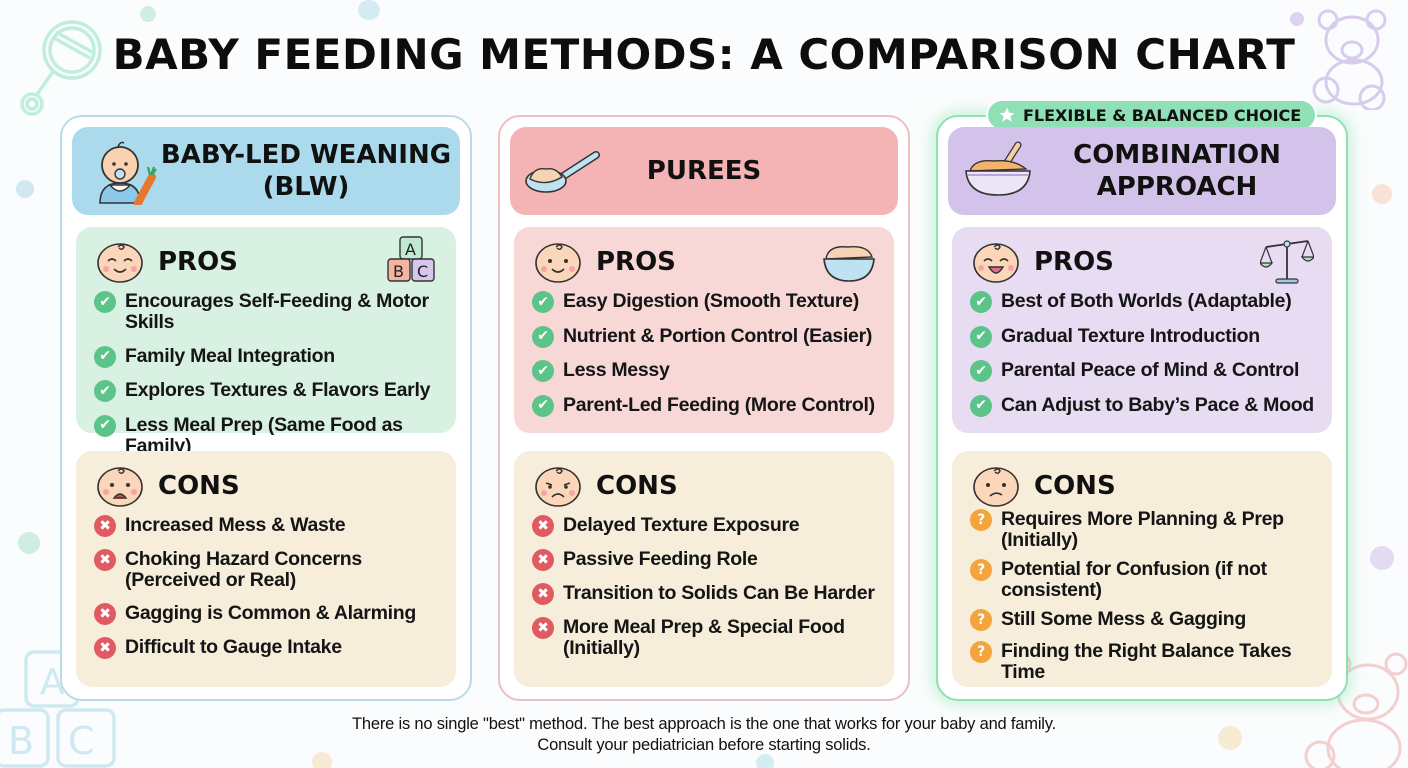 The height and width of the screenshot is (768, 1408). Describe the element at coordinates (267, 435) in the screenshot. I see `pros-item: ✔ Less Meal Prep (Same Food as Family)` at that location.